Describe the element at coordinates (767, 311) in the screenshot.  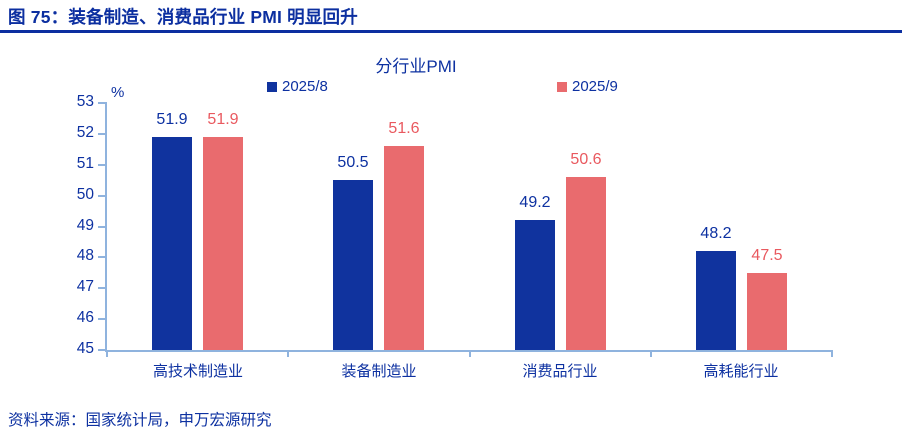
I see `bar-2025/9-高耗能行业` at that location.